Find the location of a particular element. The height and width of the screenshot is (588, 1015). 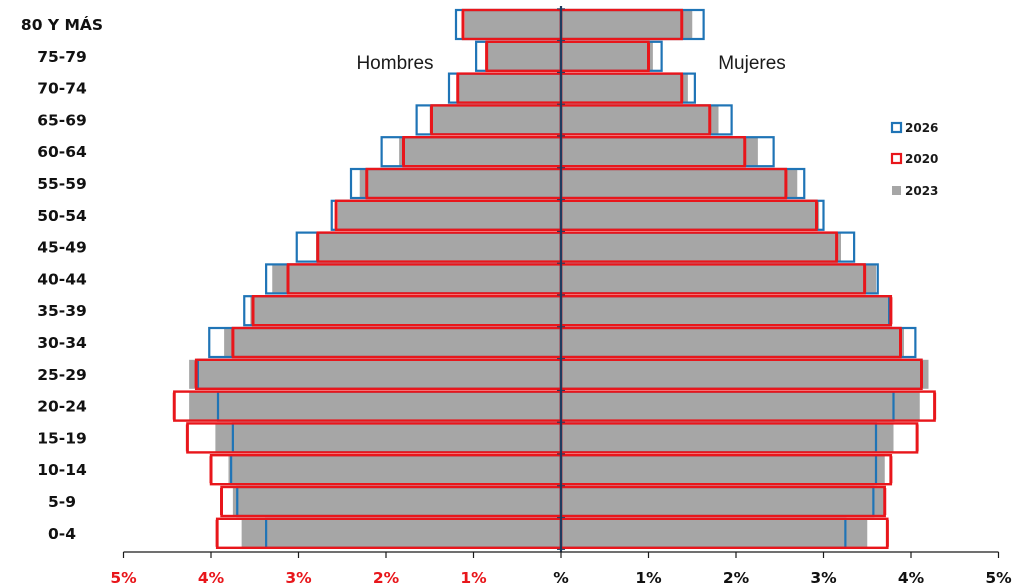

age-label: 50-54 is located at coordinates (62, 216).